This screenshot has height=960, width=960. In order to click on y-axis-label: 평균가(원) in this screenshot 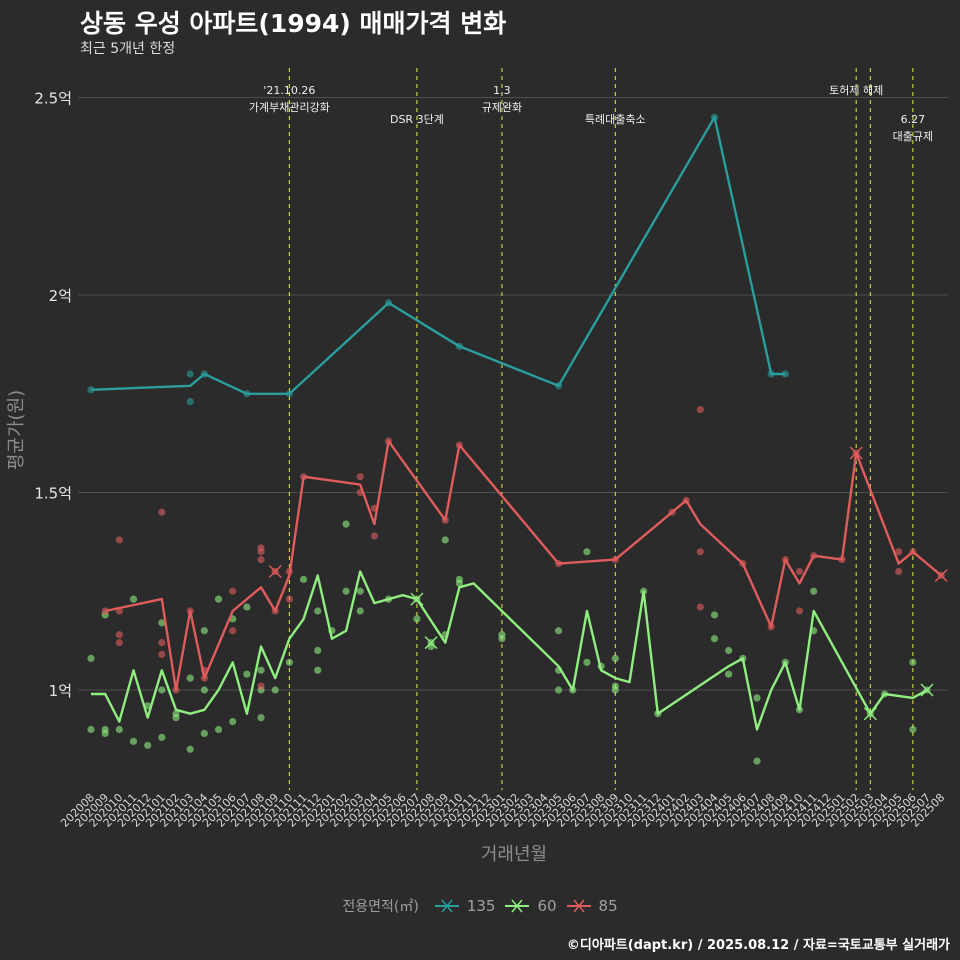, I will do `click(16, 430)`.